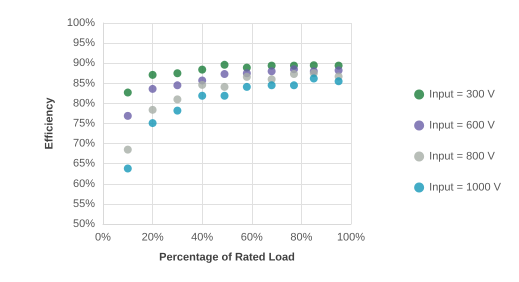 The width and height of the screenshot is (519, 282). Describe the element at coordinates (153, 238) in the screenshot. I see `x-tick-label: 20%` at that location.